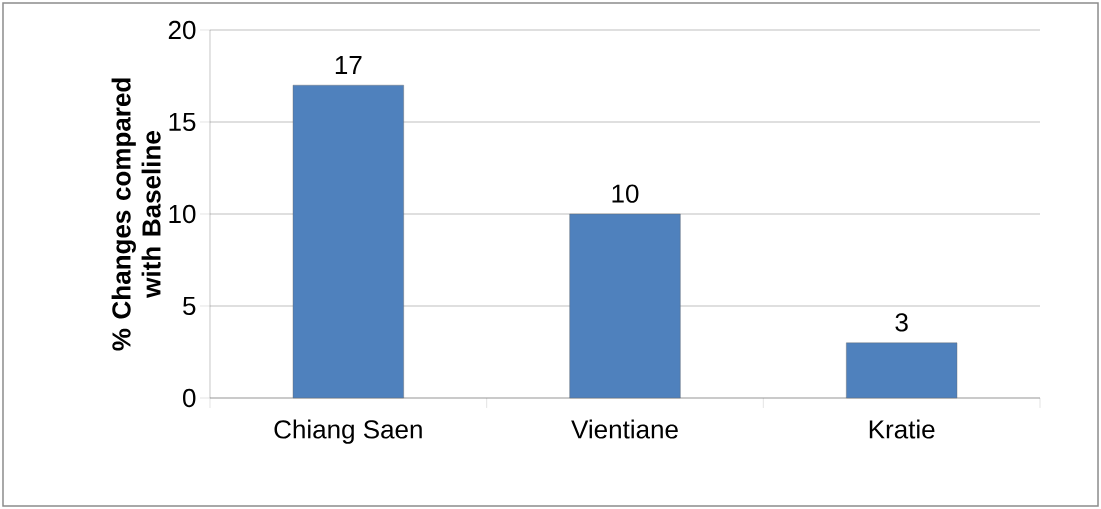  I want to click on y-tick-label: 20, so click(182, 30).